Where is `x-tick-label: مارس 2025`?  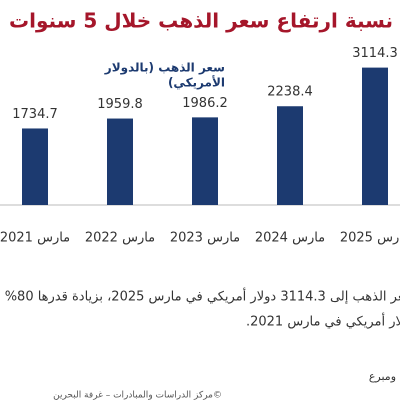
x-tick-label: مارس 2025 is located at coordinates (370, 238).